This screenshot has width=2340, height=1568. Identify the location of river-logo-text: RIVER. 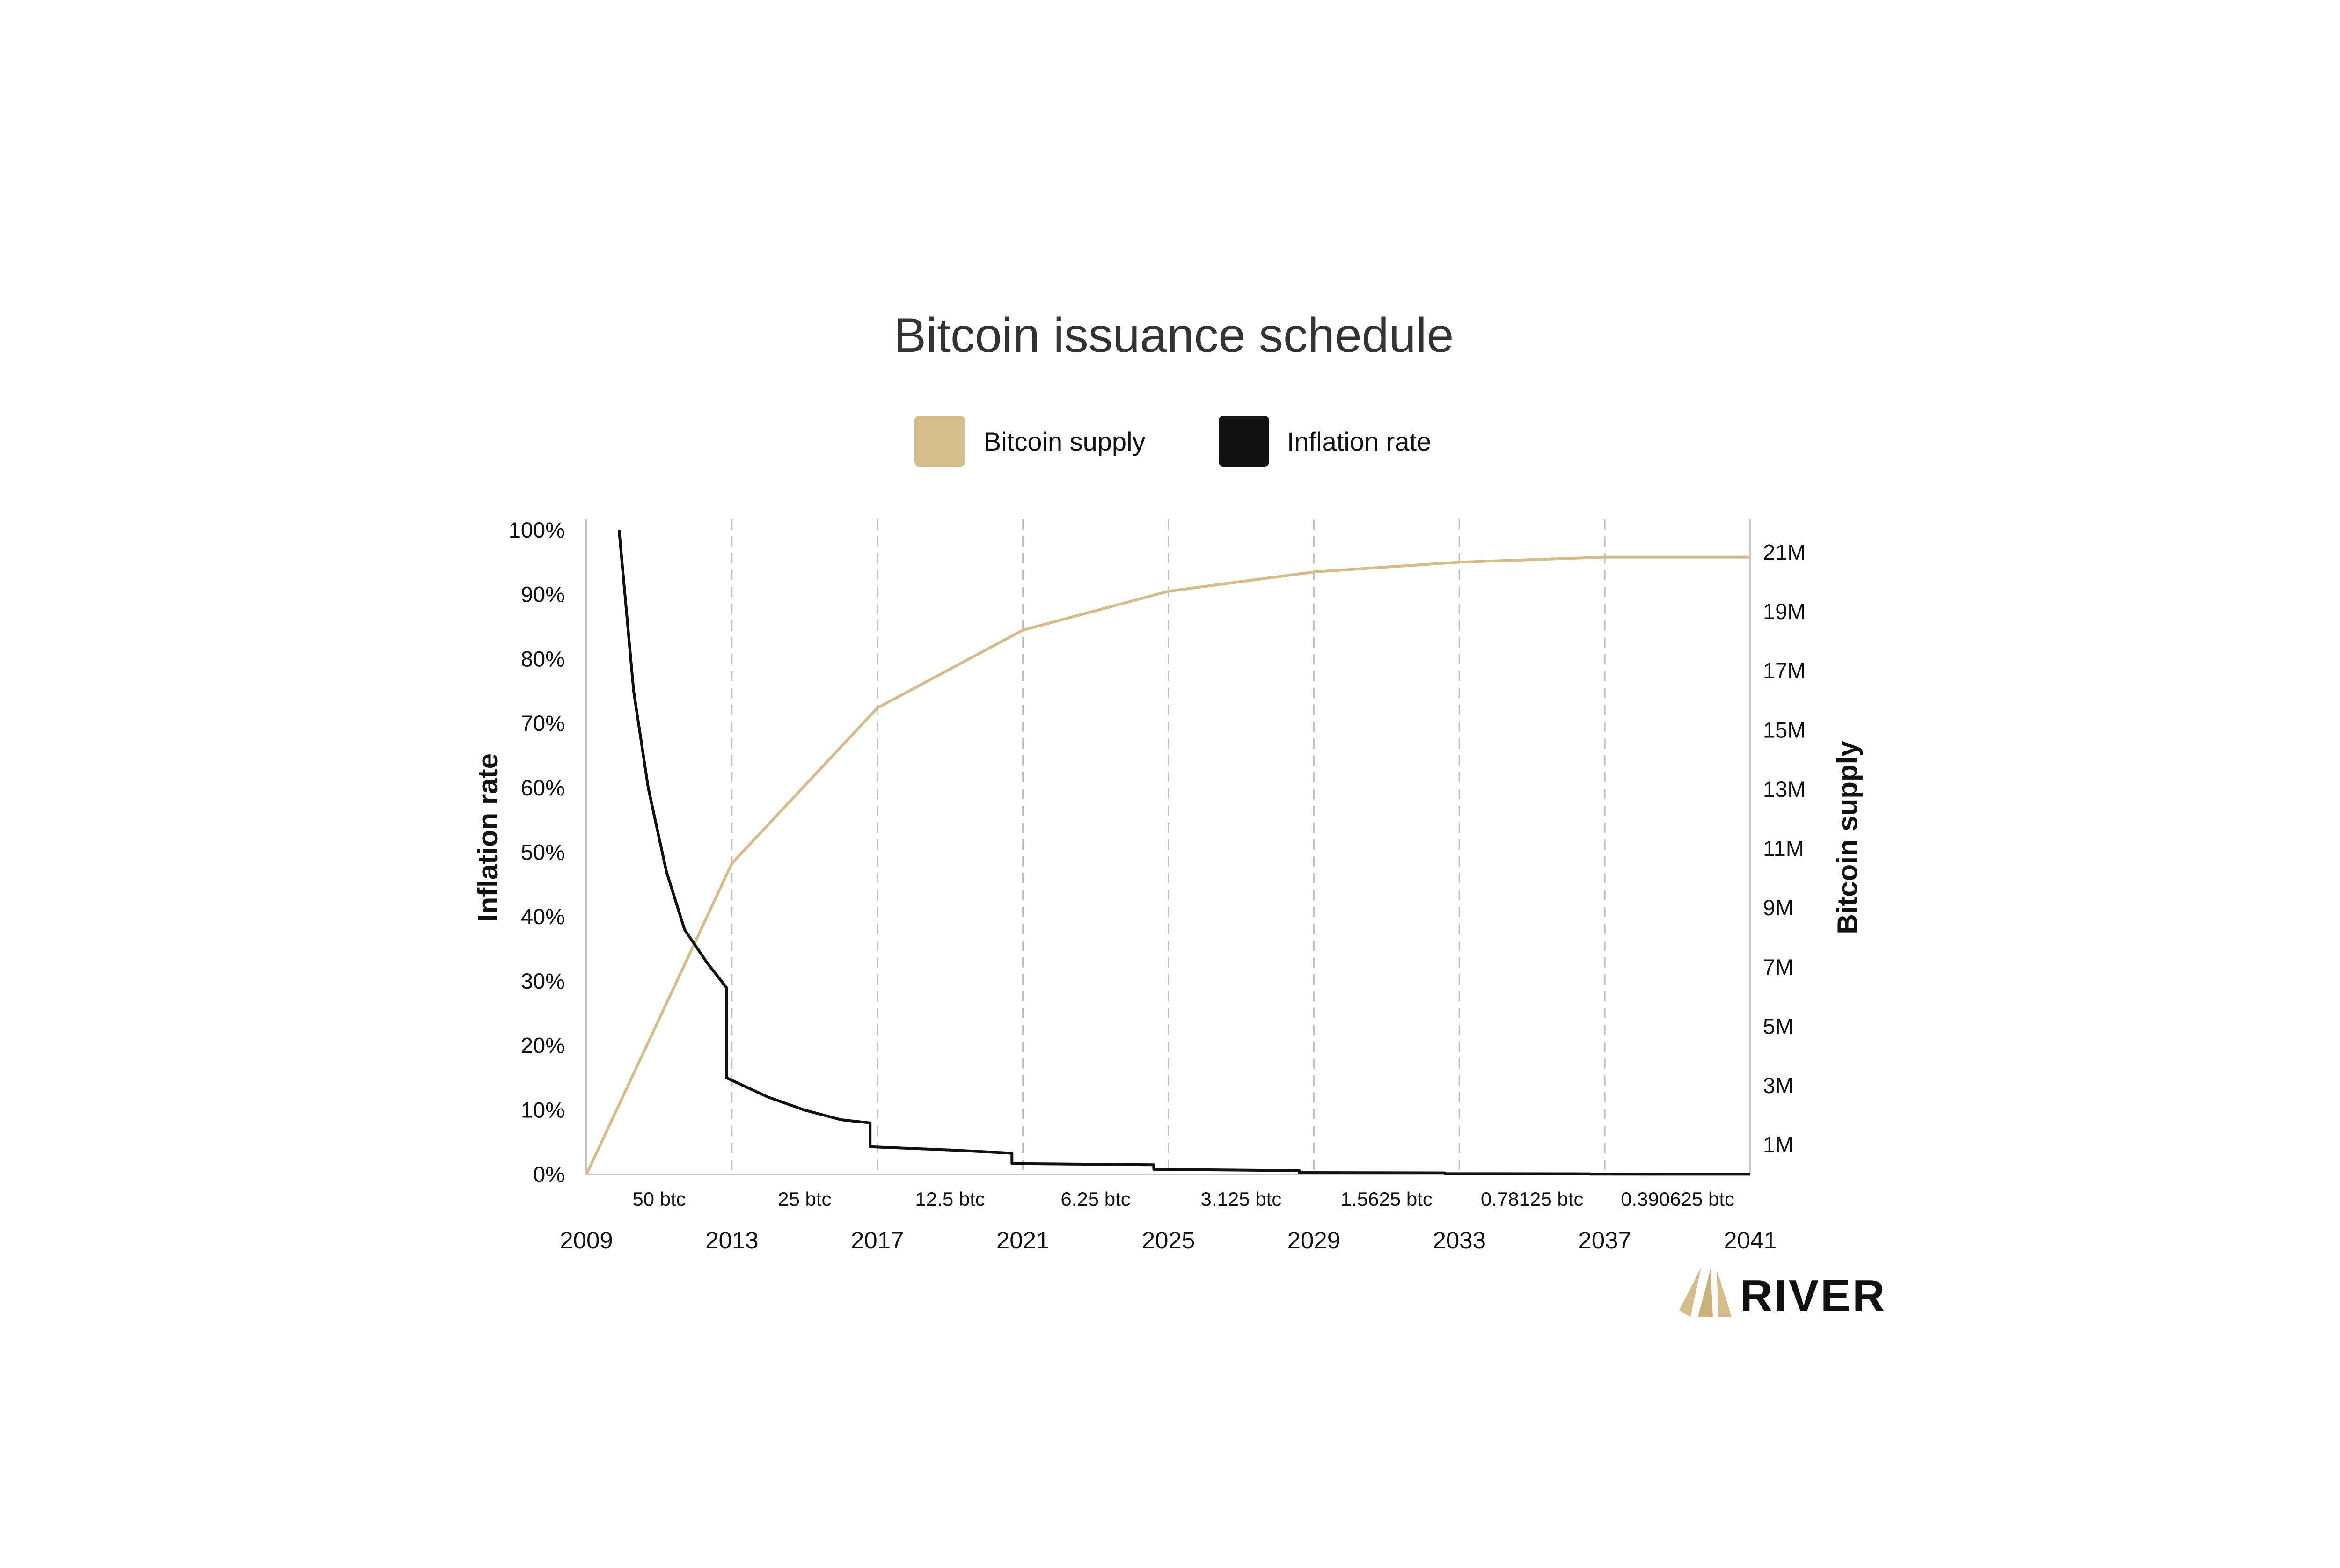
(1813, 1296).